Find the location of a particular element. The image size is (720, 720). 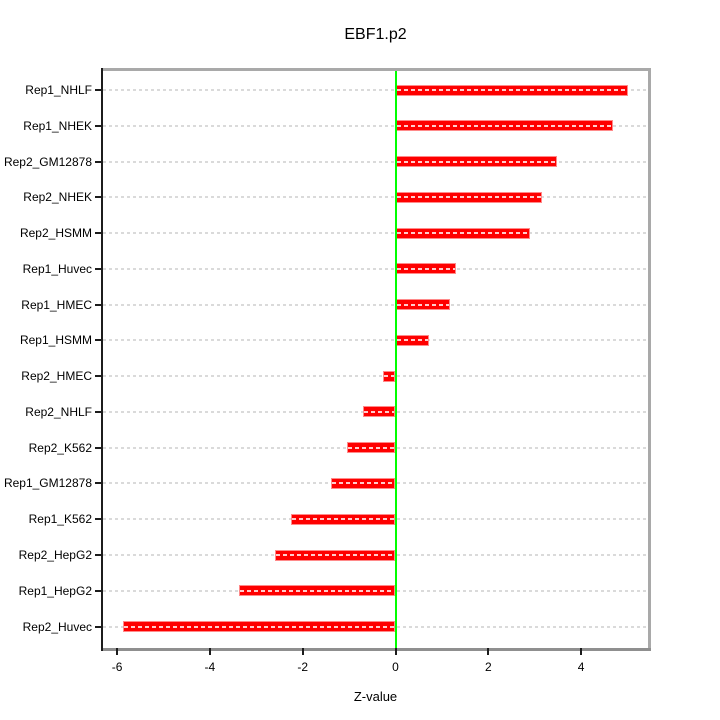

y-axis-line is located at coordinates (102, 359).